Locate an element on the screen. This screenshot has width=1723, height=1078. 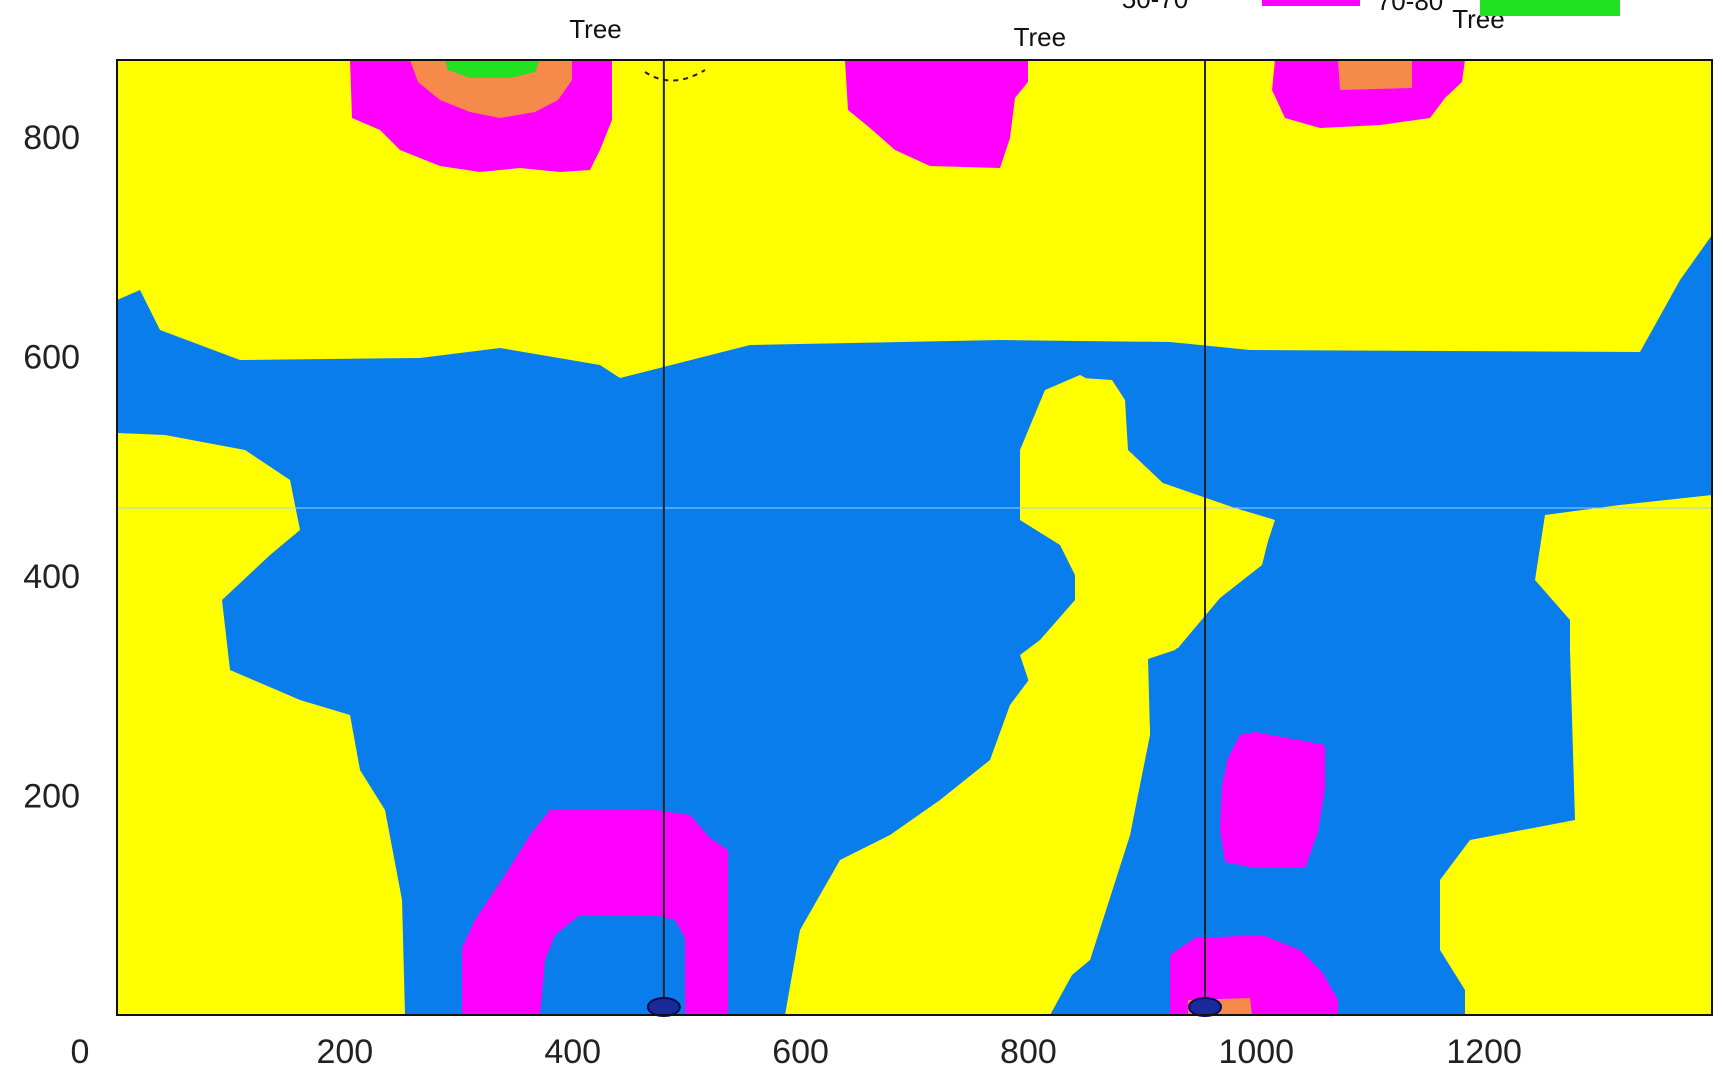
region-magenta-right-middle is located at coordinates (1272, 800).